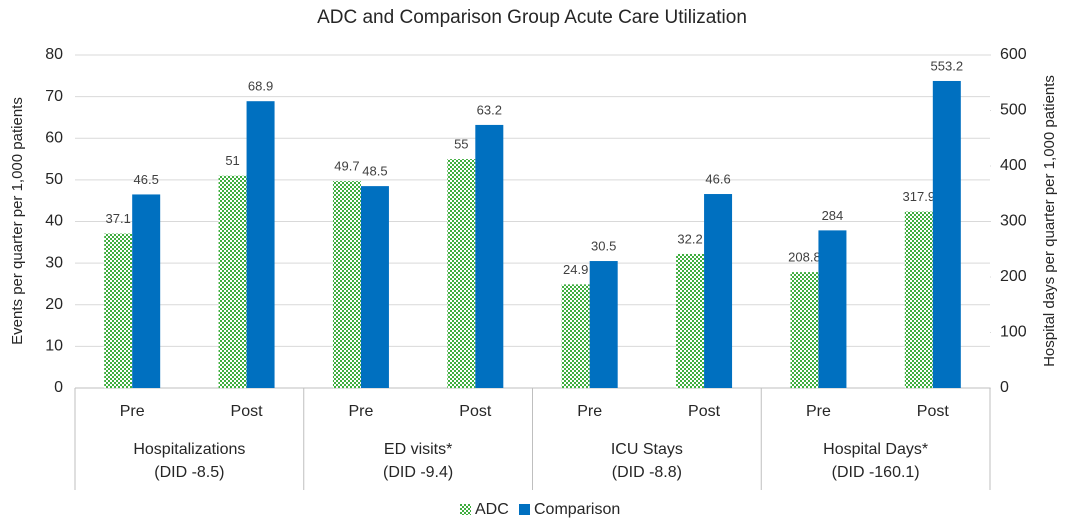 This screenshot has width=1065, height=527. I want to click on value-label: 68.9, so click(260, 86).